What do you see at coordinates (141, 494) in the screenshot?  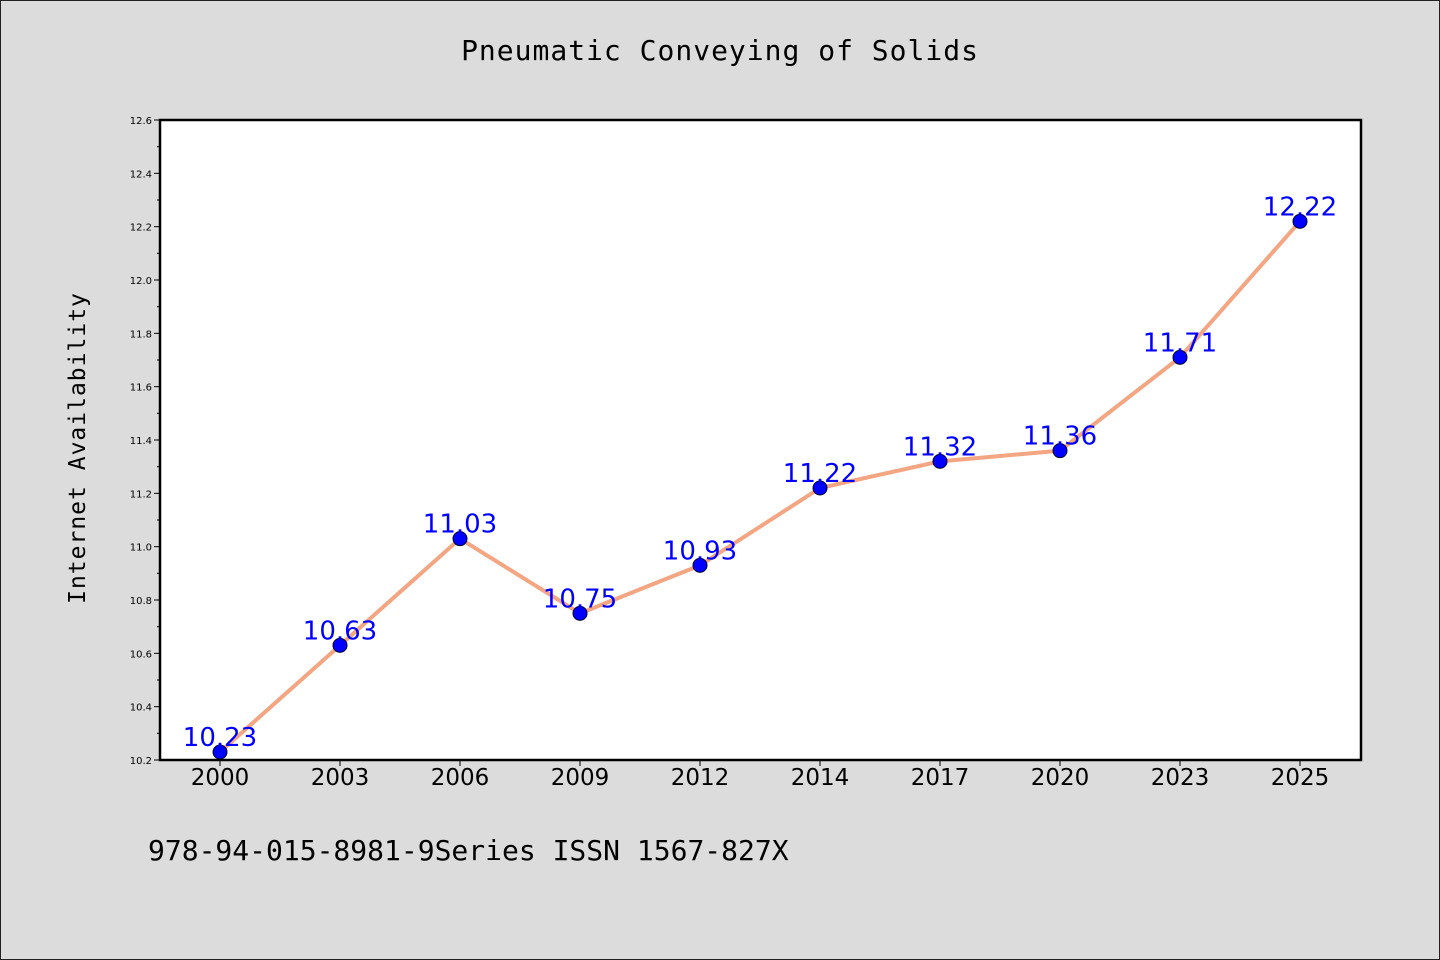 I see `y-tick-label: 11.2` at bounding box center [141, 494].